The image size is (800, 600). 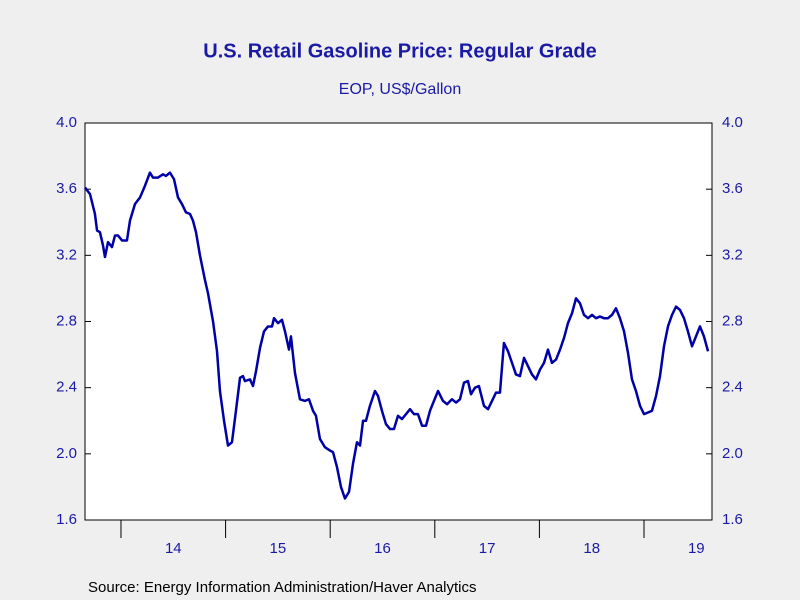 What do you see at coordinates (732, 453) in the screenshot?
I see `y2-tick-label: 2.0` at bounding box center [732, 453].